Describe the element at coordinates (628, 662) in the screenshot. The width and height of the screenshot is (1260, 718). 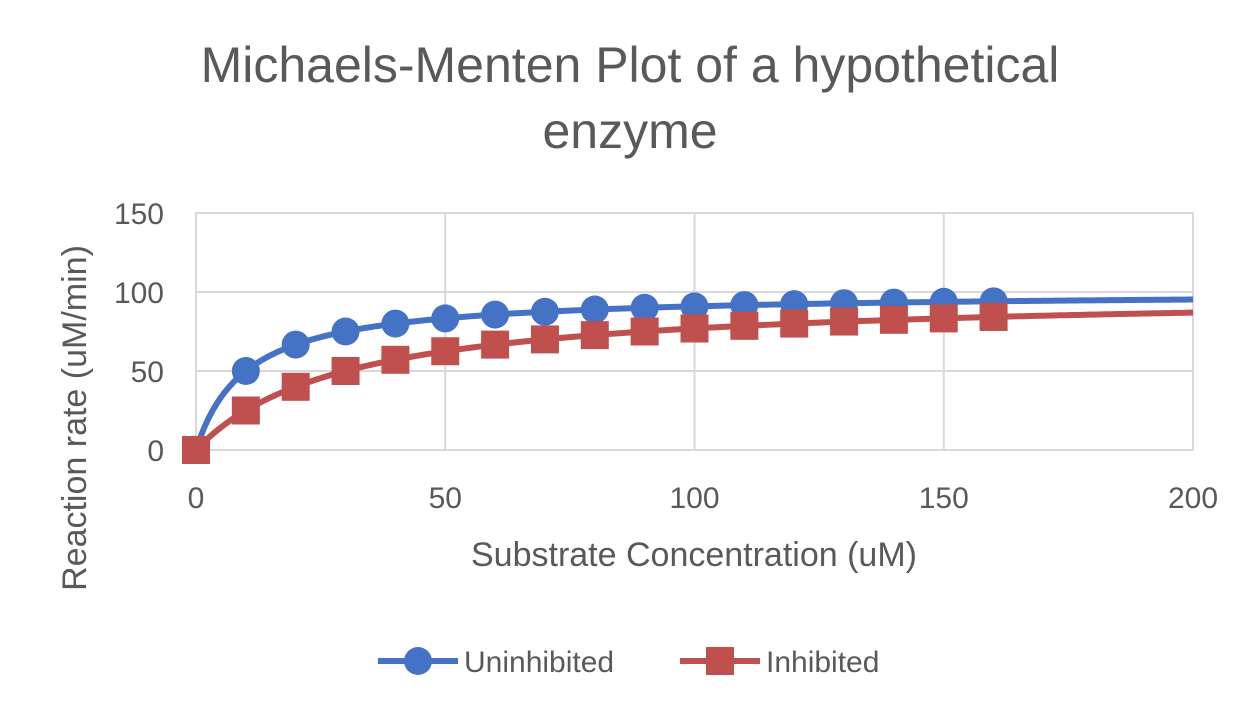
I see `legend: Uninhibited Inhibited` at that location.